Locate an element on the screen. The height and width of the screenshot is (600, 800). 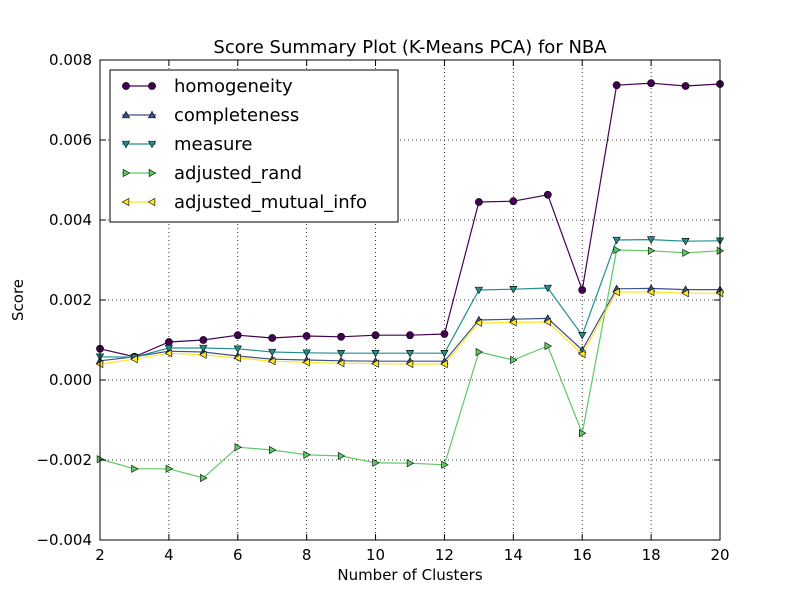
y-tick-label: 0.000 is located at coordinates (70, 380).